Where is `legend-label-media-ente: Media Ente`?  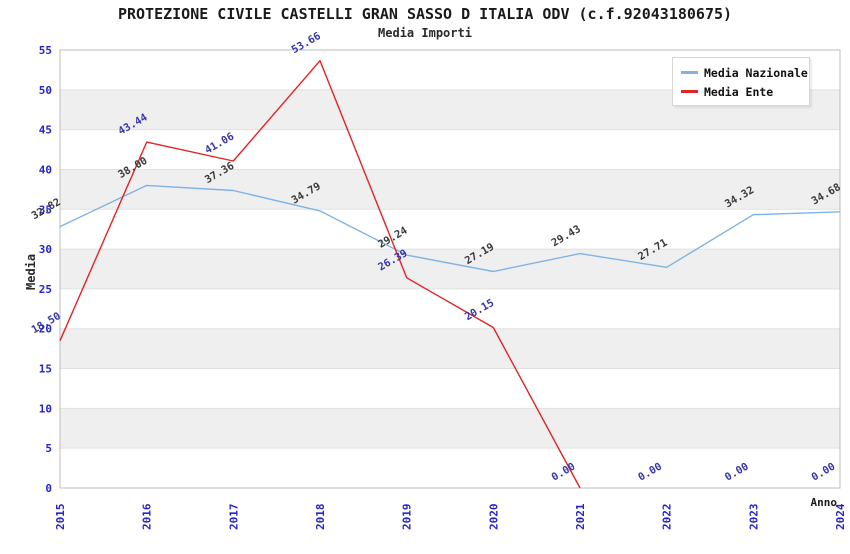
legend-label-media-ente: Media Ente is located at coordinates (739, 91).